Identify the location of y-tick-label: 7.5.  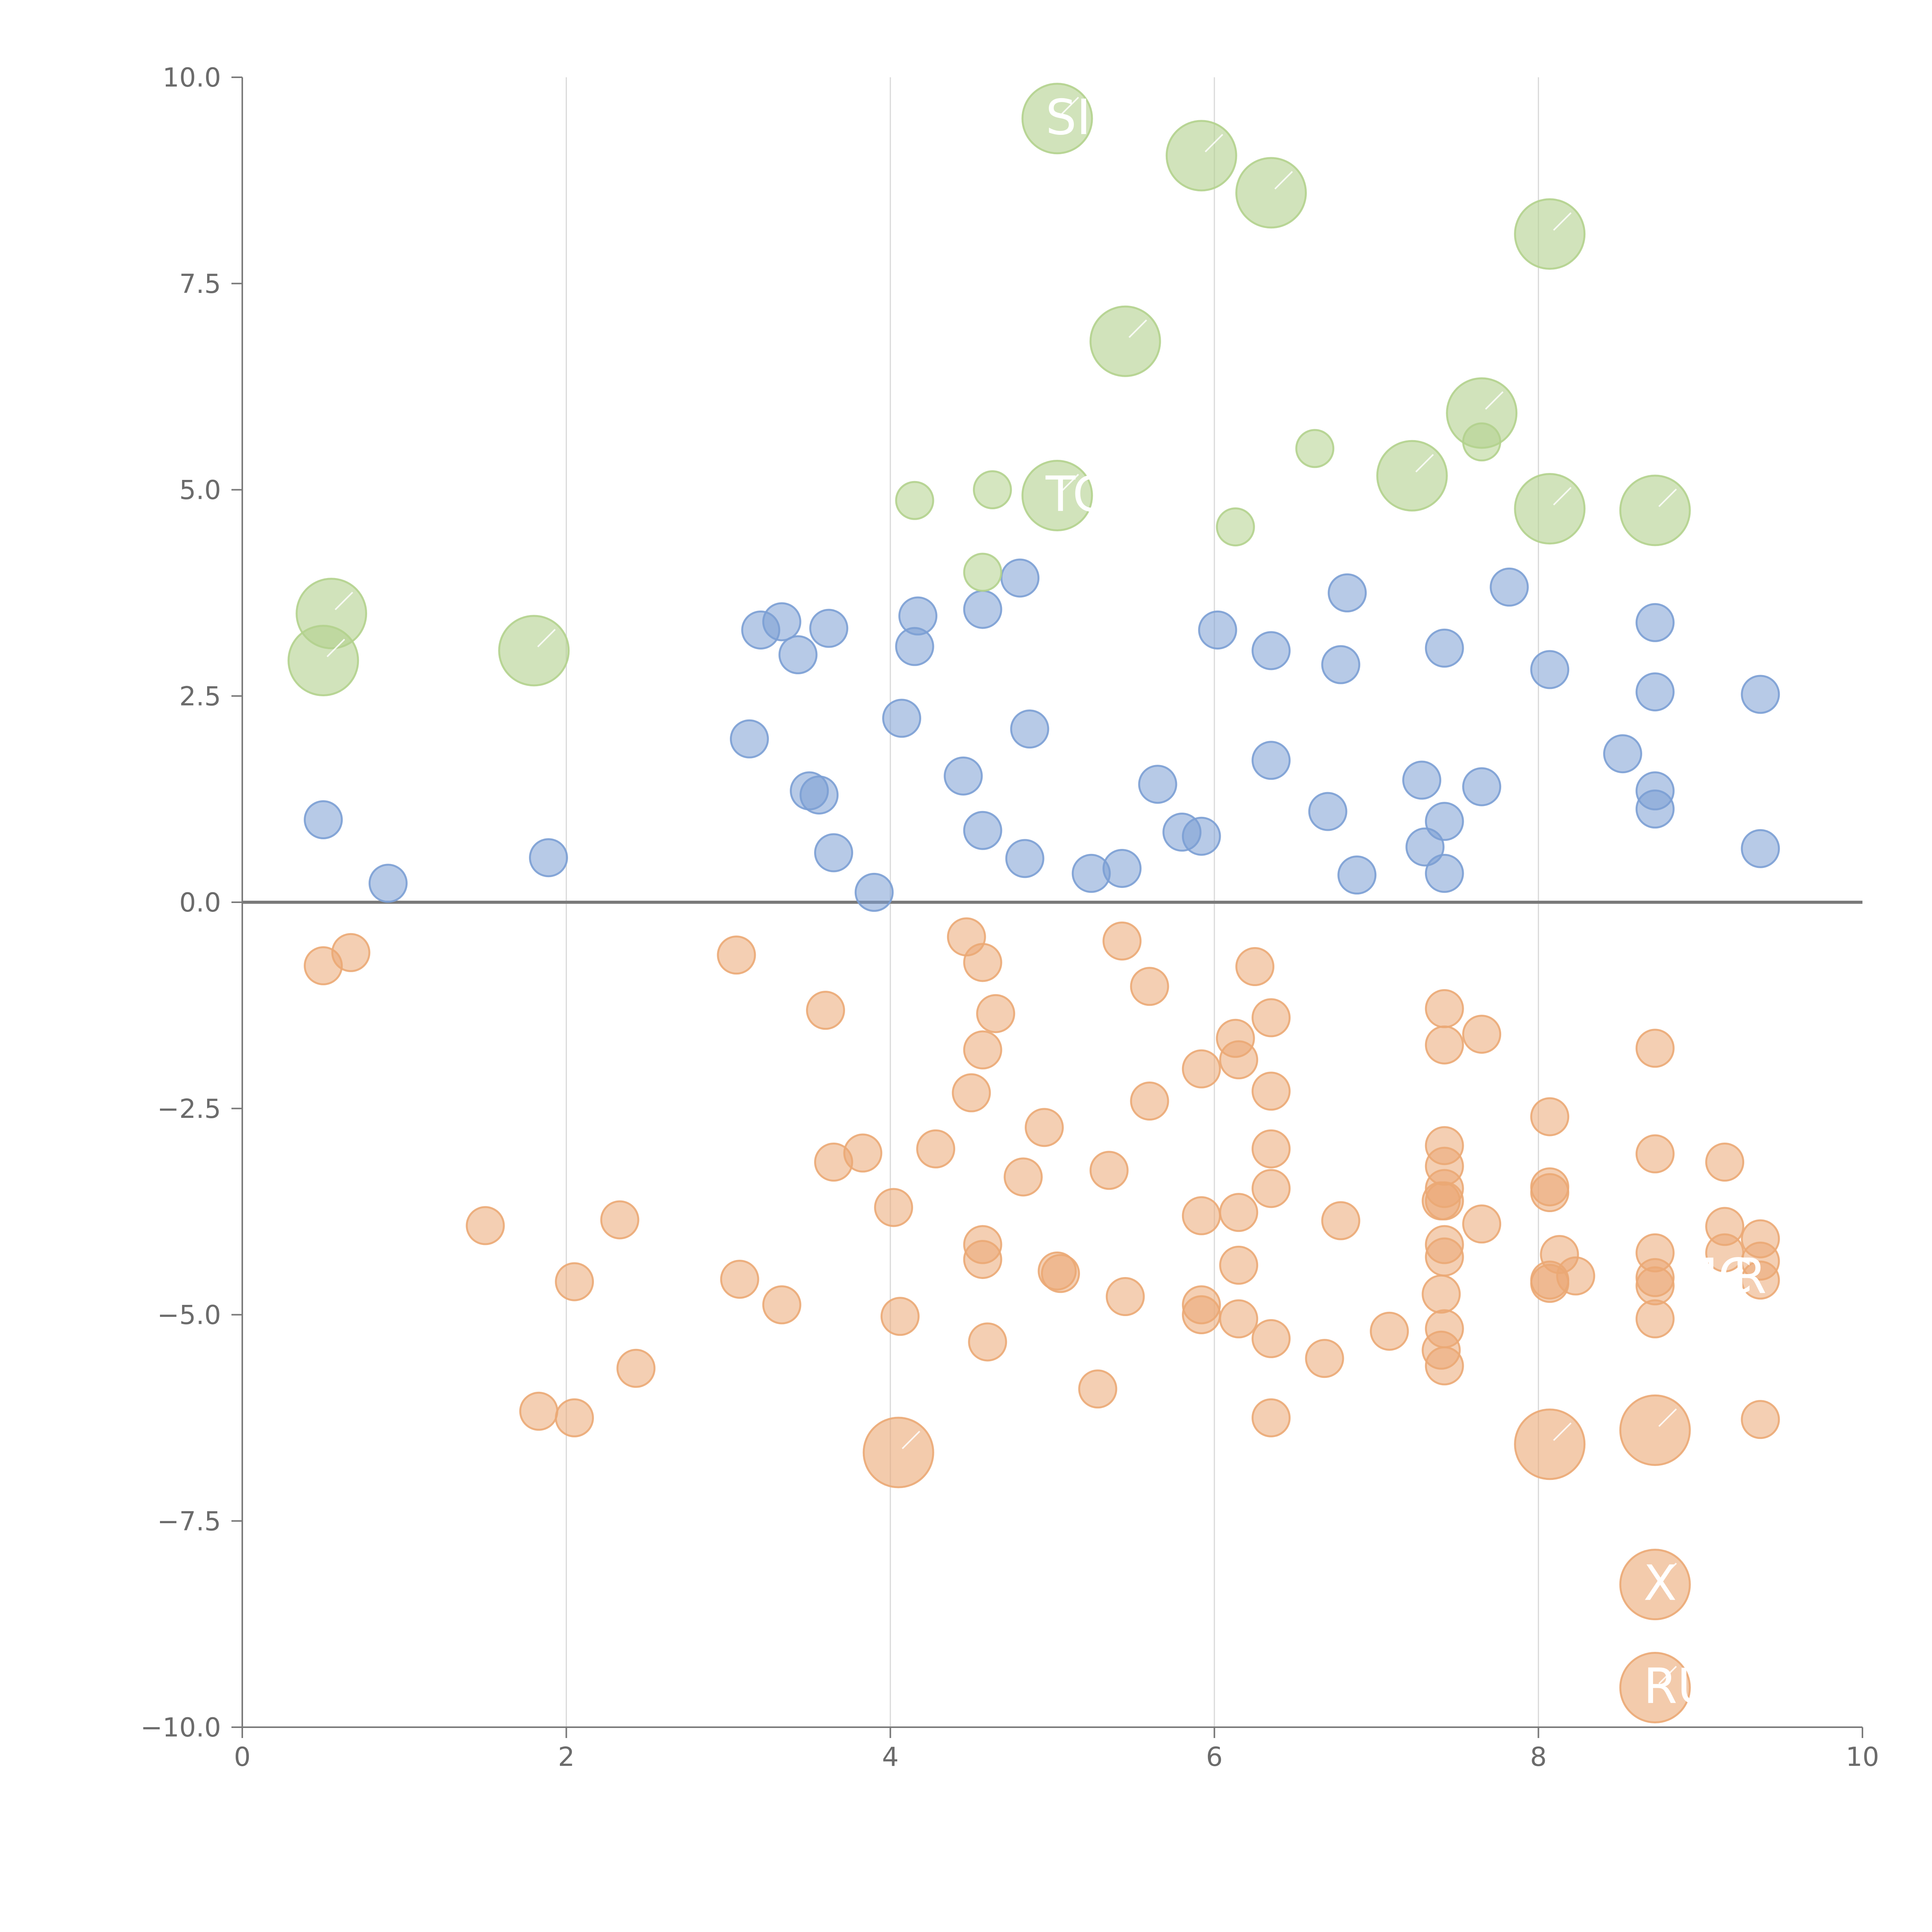
(200, 284).